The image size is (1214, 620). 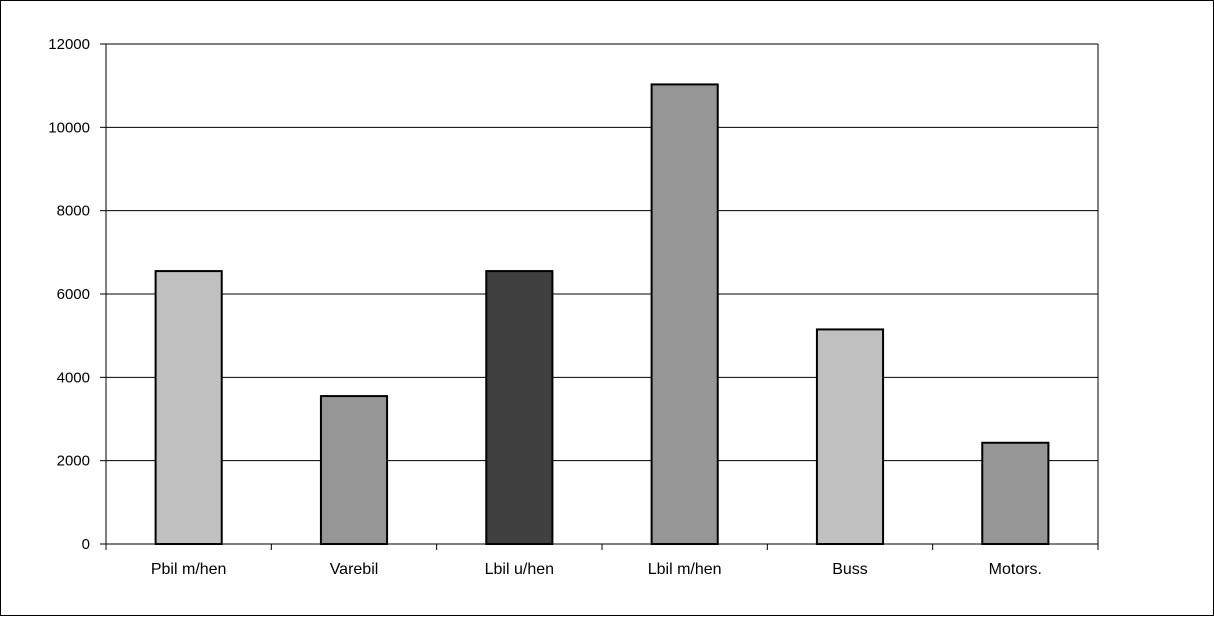 I want to click on y-tick-label: 10000, so click(x=69, y=127).